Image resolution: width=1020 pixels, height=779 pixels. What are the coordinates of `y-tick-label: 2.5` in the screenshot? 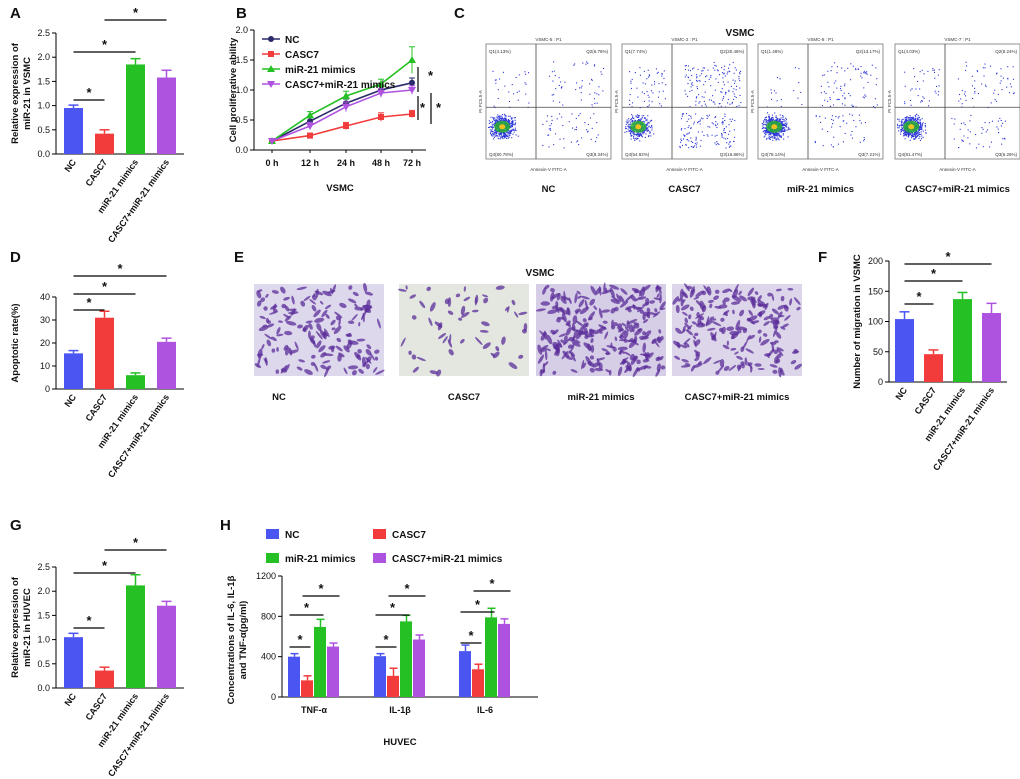 It's located at (43, 33).